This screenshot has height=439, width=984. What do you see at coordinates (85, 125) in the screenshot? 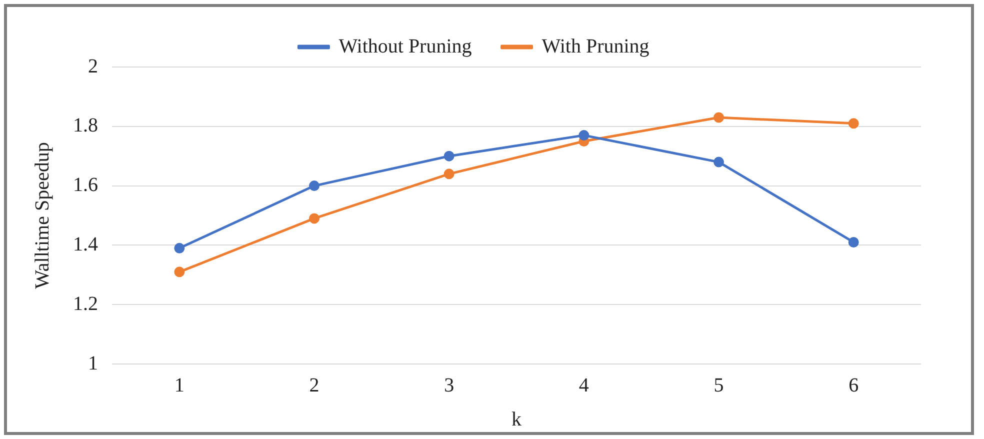
I see `y-tick-label: 1.8` at bounding box center [85, 125].